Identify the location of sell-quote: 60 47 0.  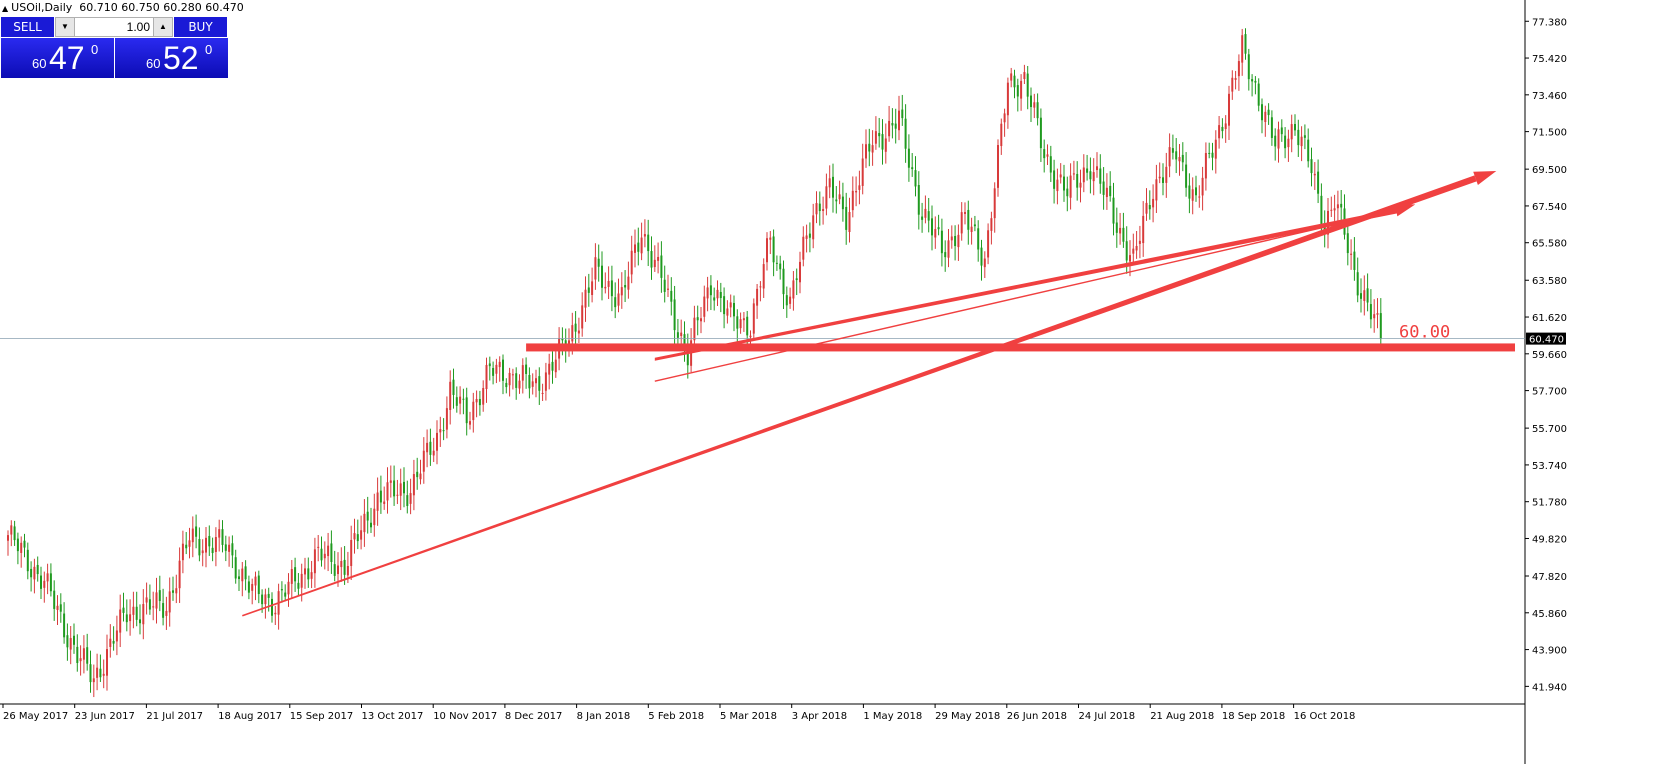
(57, 58).